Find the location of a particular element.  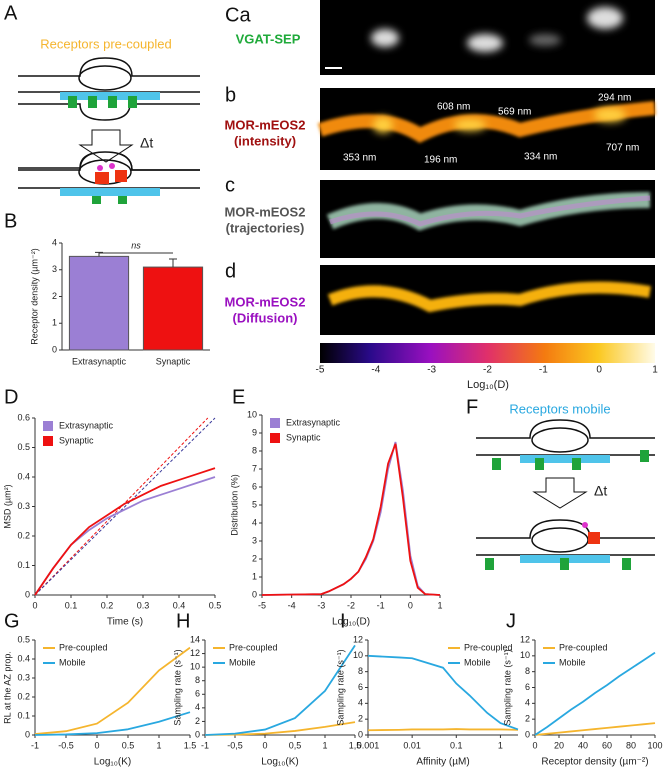

x-tick-label: -5 is located at coordinates (262, 605).